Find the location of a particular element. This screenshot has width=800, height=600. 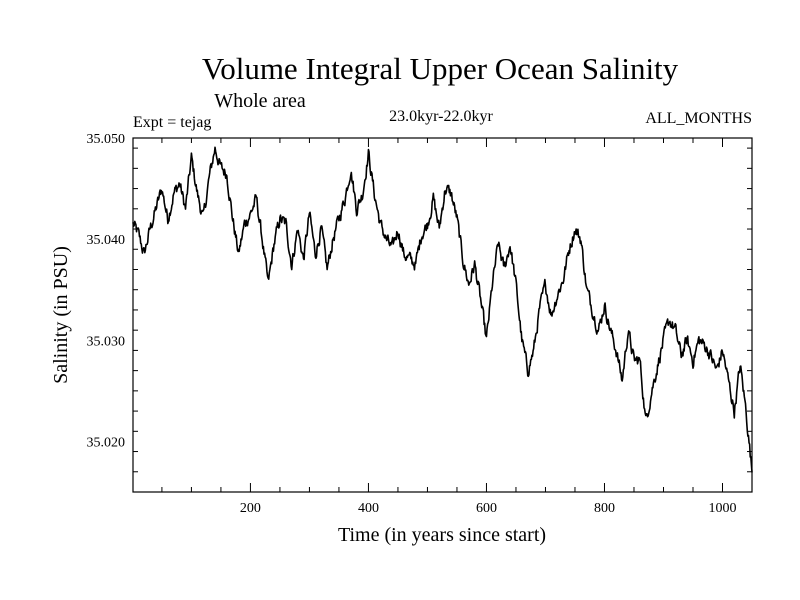

y-axis-label: Salinity (in PSU) is located at coordinates (61, 315).